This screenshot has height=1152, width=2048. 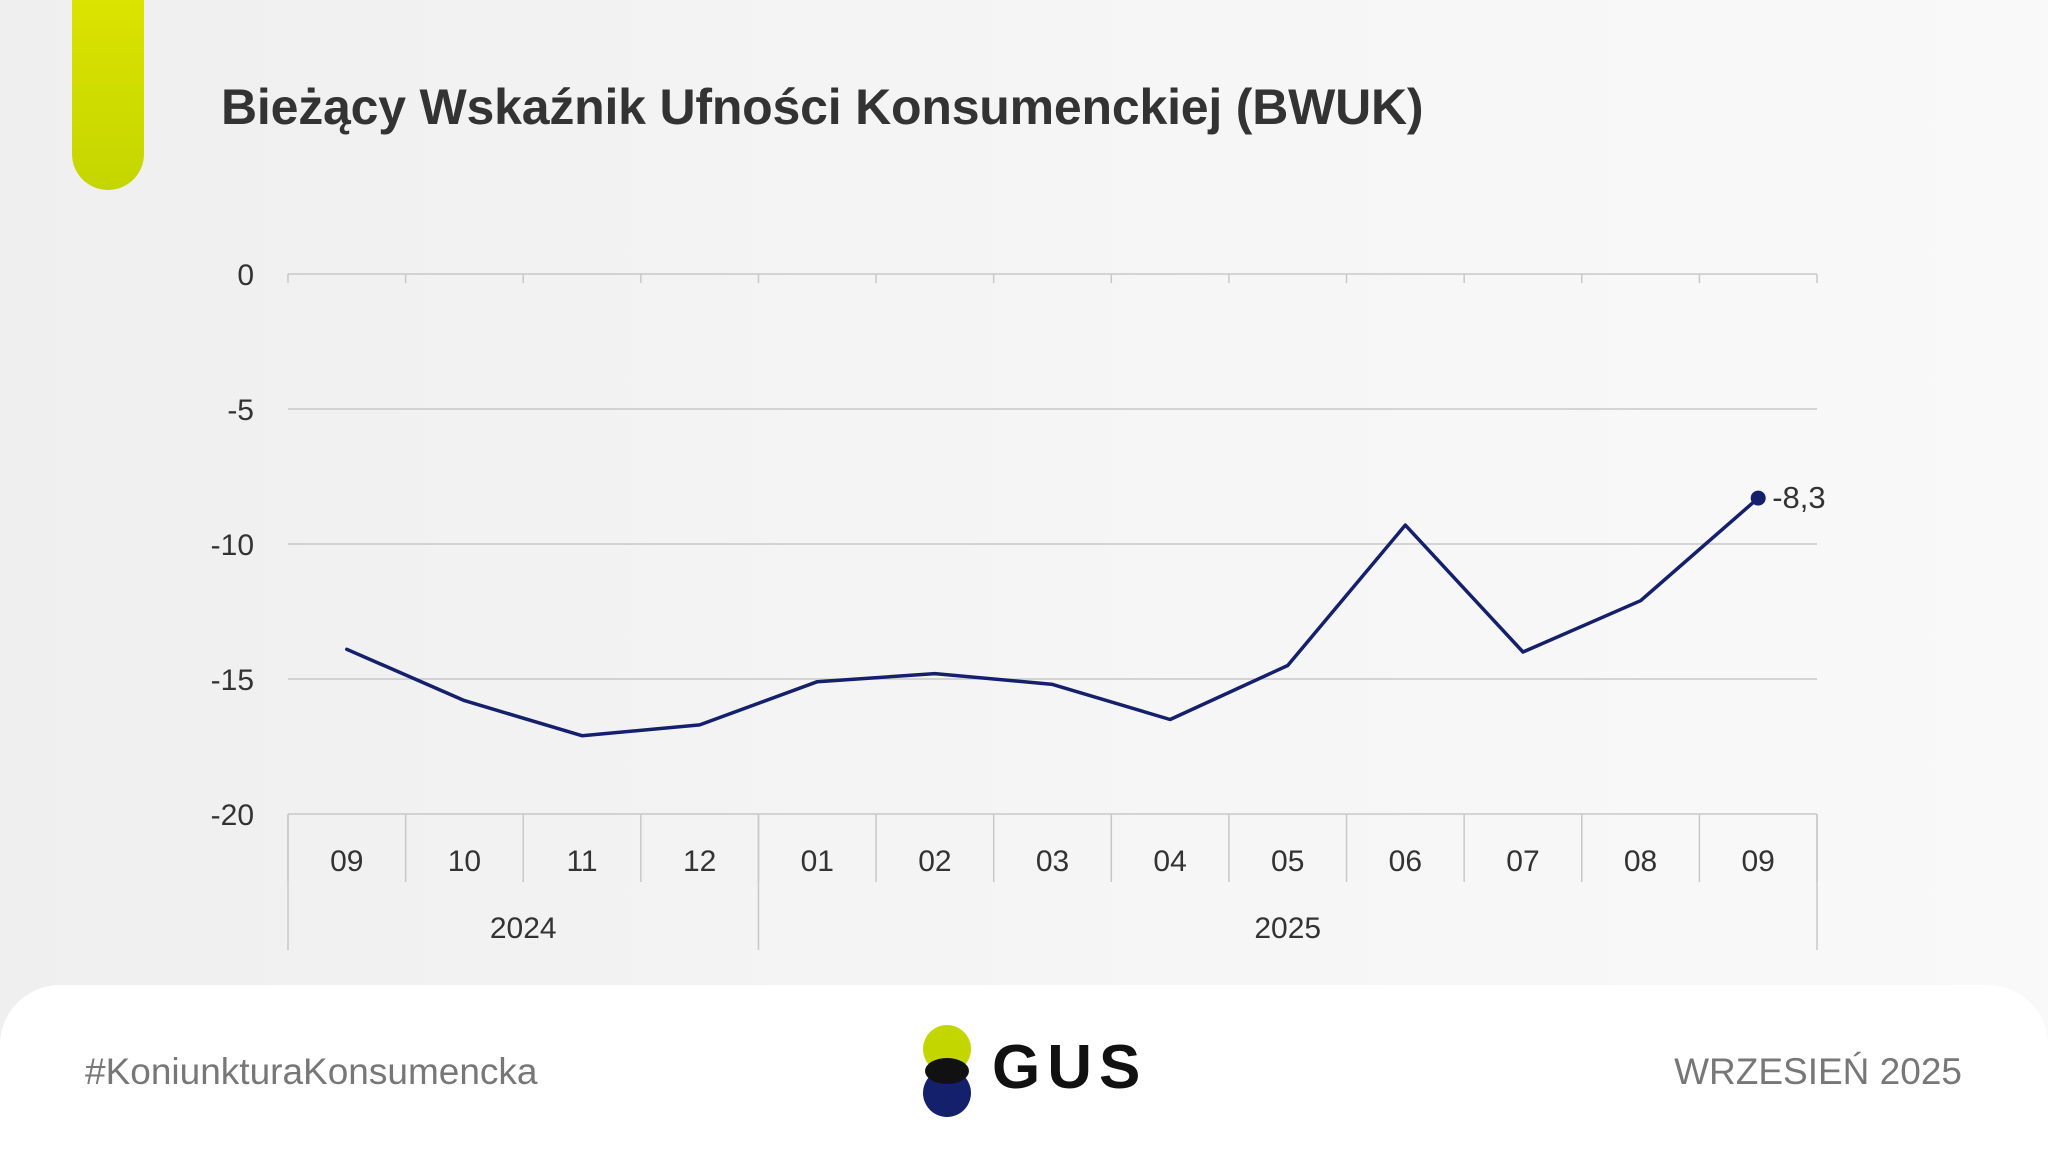 What do you see at coordinates (232, 680) in the screenshot?
I see `y-tick-label: -15` at bounding box center [232, 680].